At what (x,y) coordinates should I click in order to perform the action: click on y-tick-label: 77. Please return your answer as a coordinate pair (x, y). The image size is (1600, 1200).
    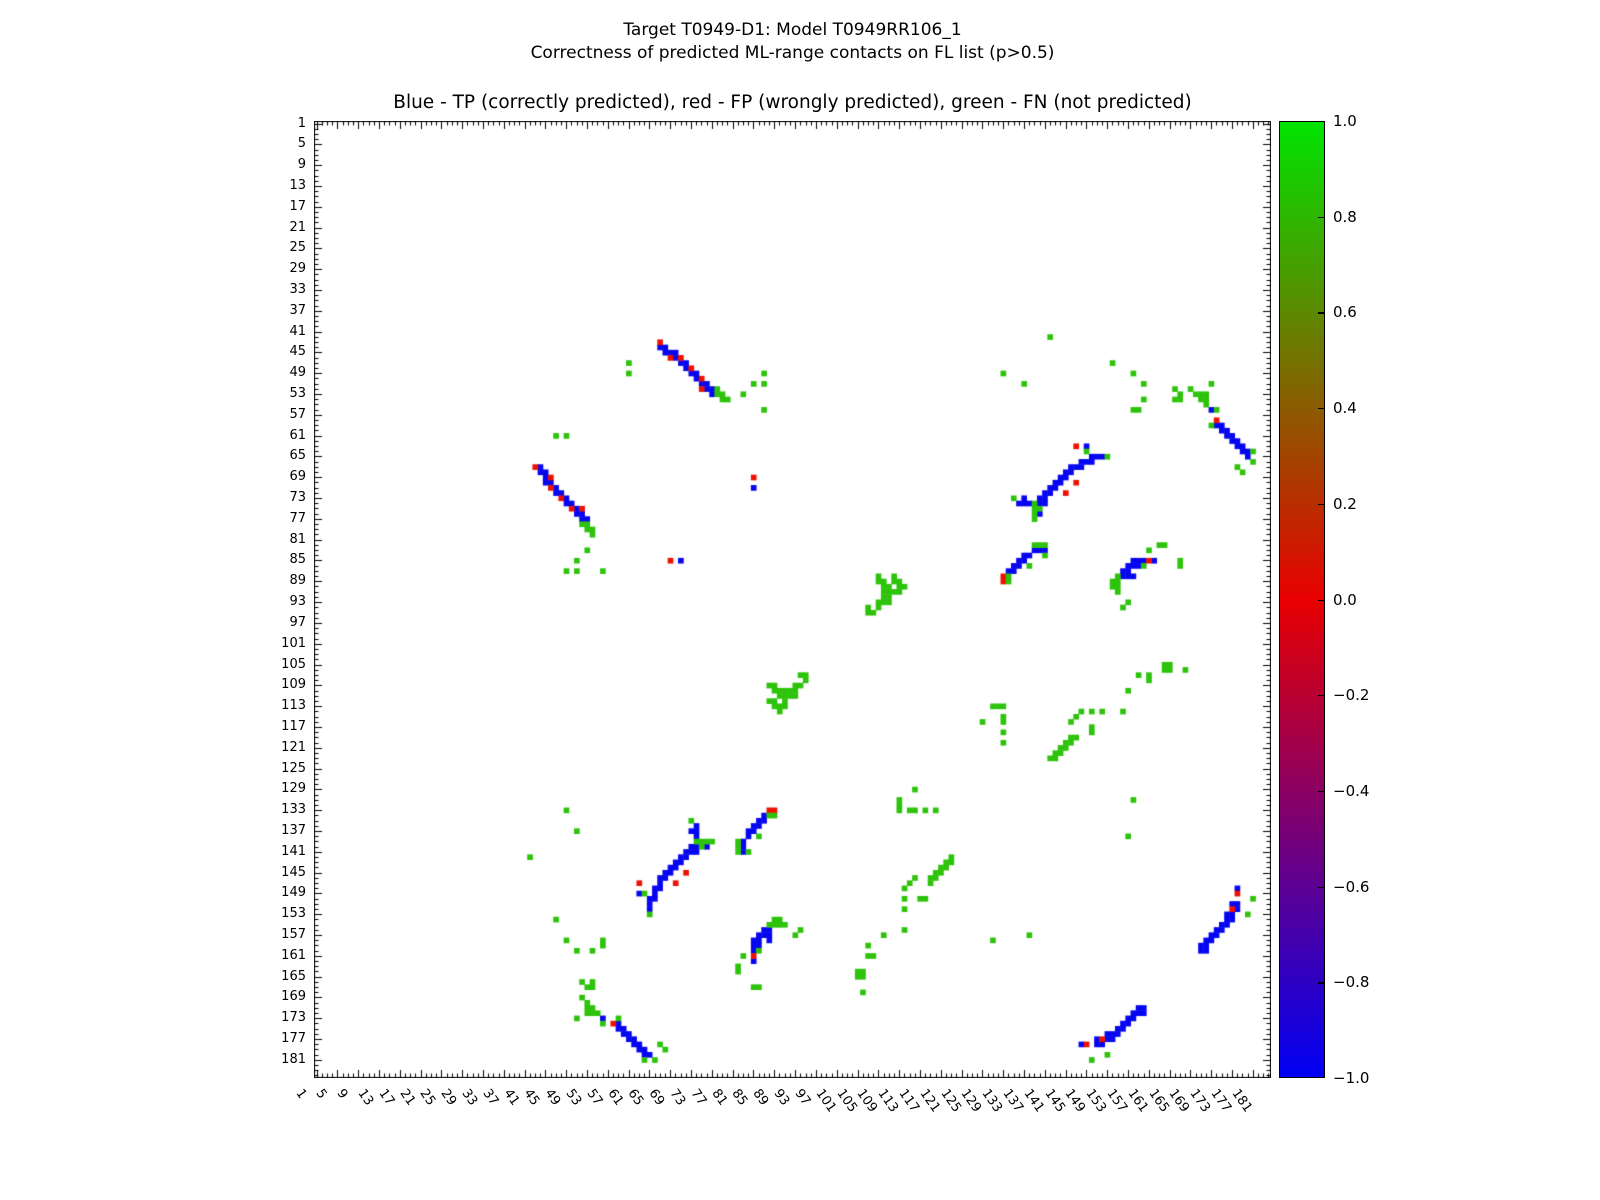
    Looking at the image, I should click on (297, 518).